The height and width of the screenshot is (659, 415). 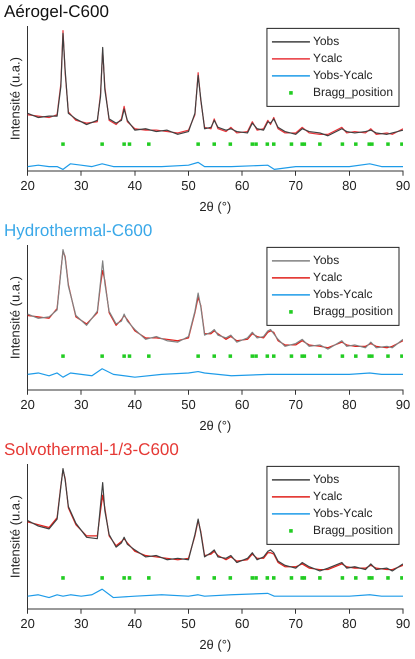 What do you see at coordinates (56, 11) in the screenshot?
I see `chart-title: Aérogel-C600` at bounding box center [56, 11].